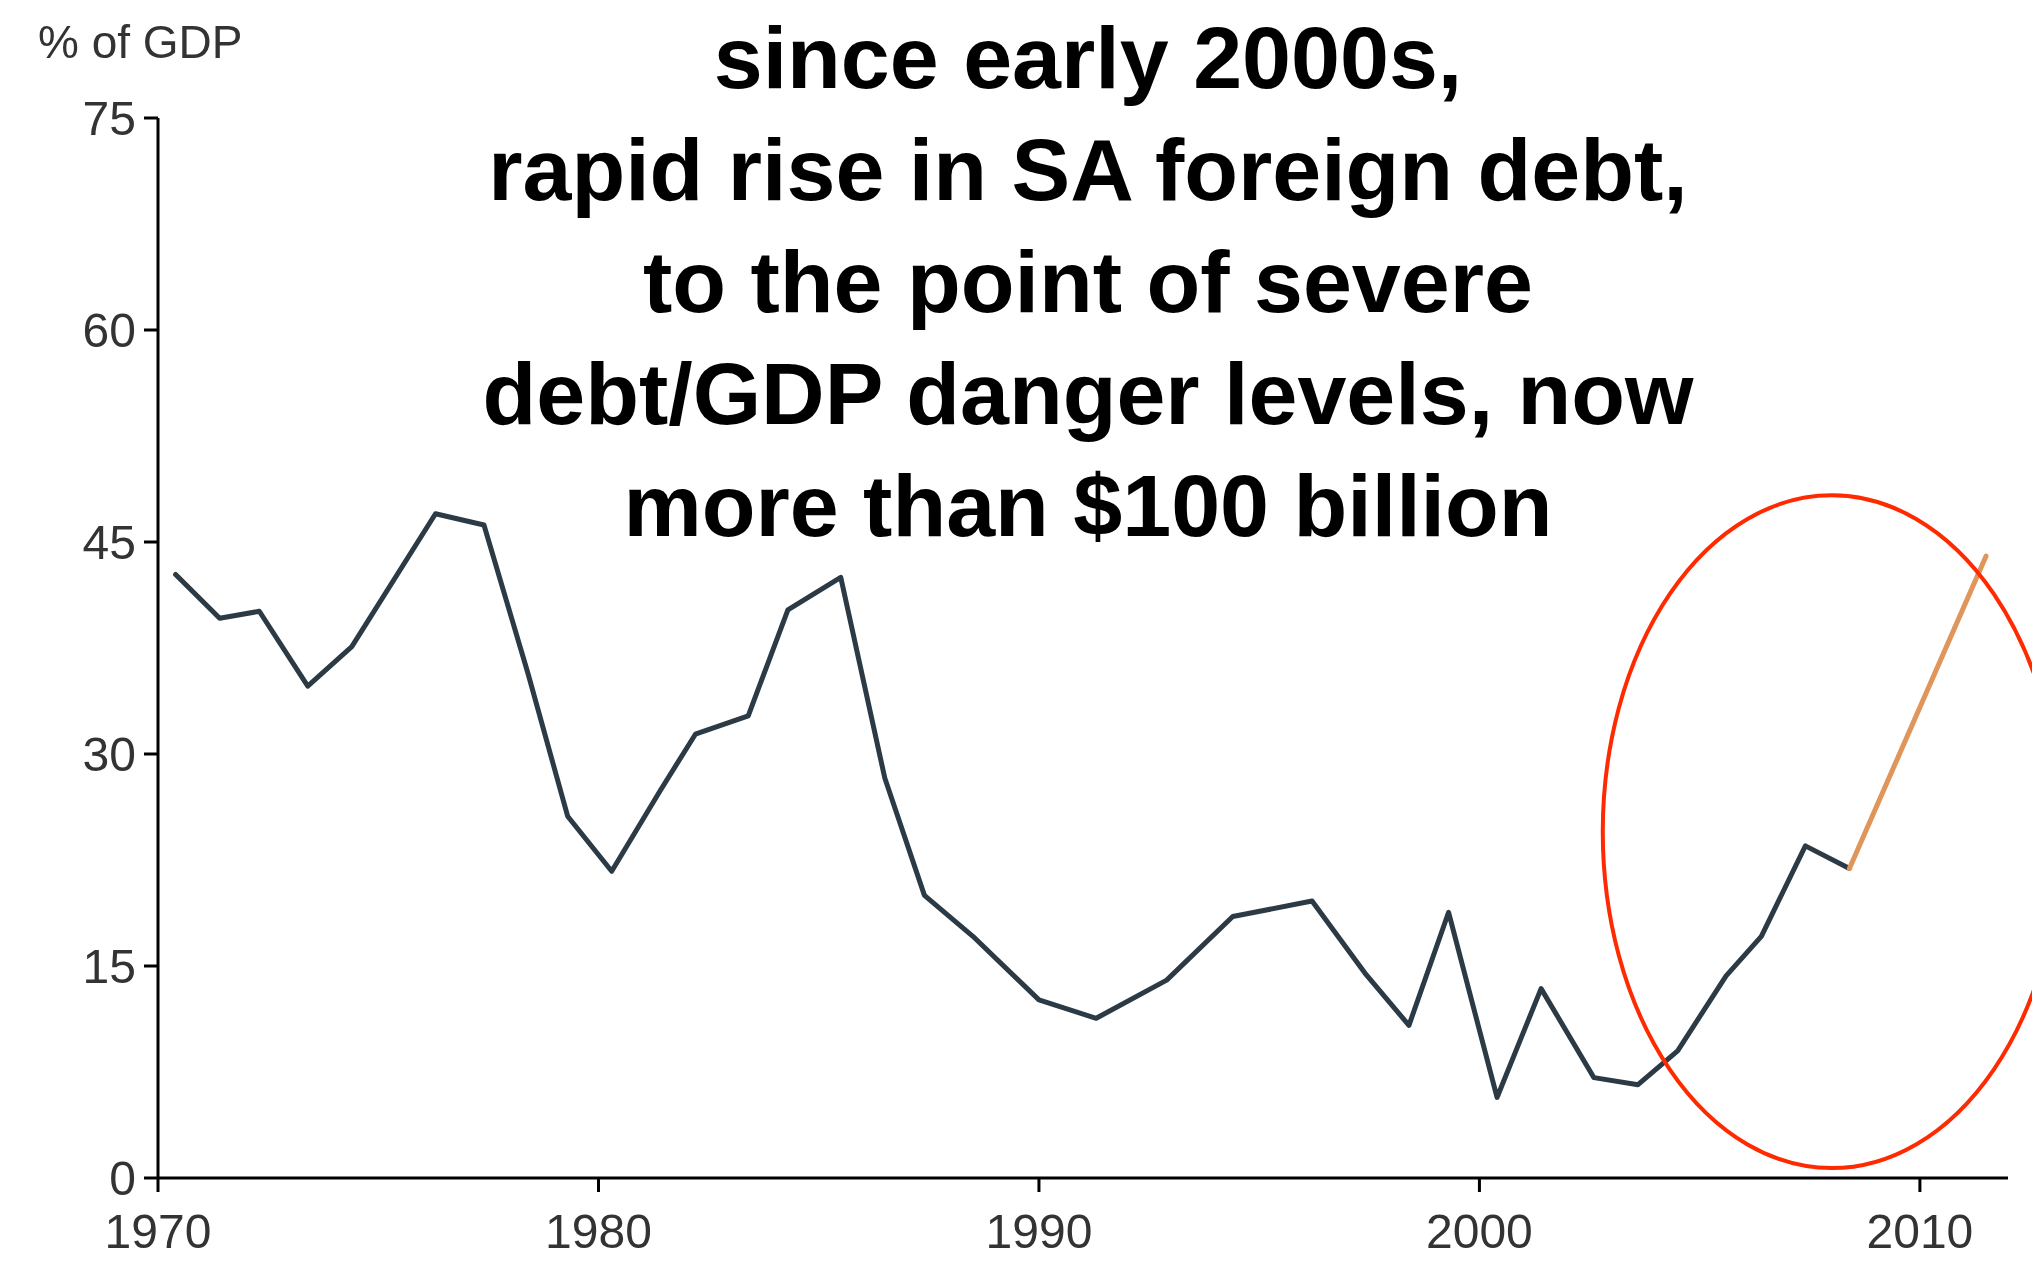 The width and height of the screenshot is (2040, 1288). I want to click on y-tick-label: 30, so click(109, 754).